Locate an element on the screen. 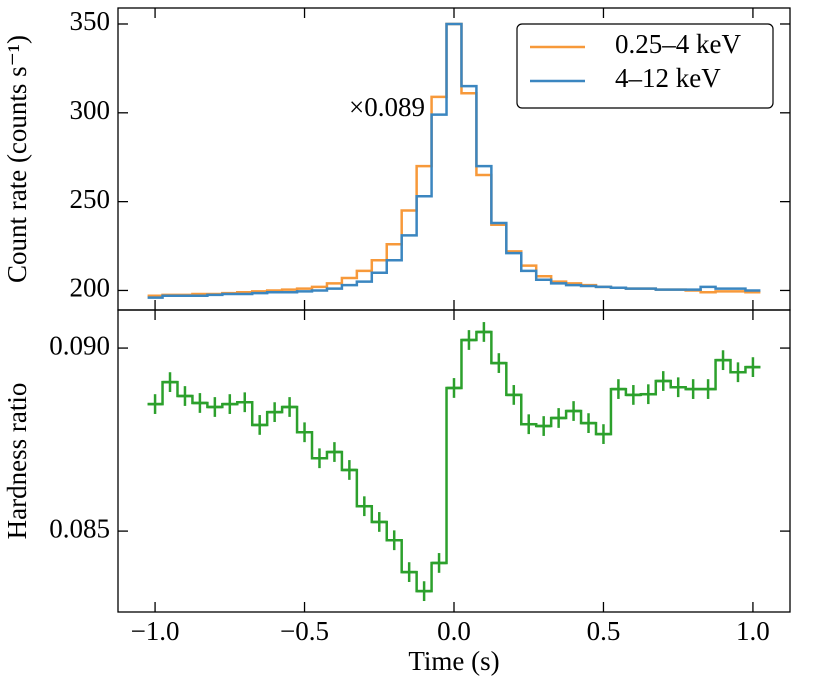 This screenshot has height=692, width=831. legend-frame is located at coordinates (645, 66).